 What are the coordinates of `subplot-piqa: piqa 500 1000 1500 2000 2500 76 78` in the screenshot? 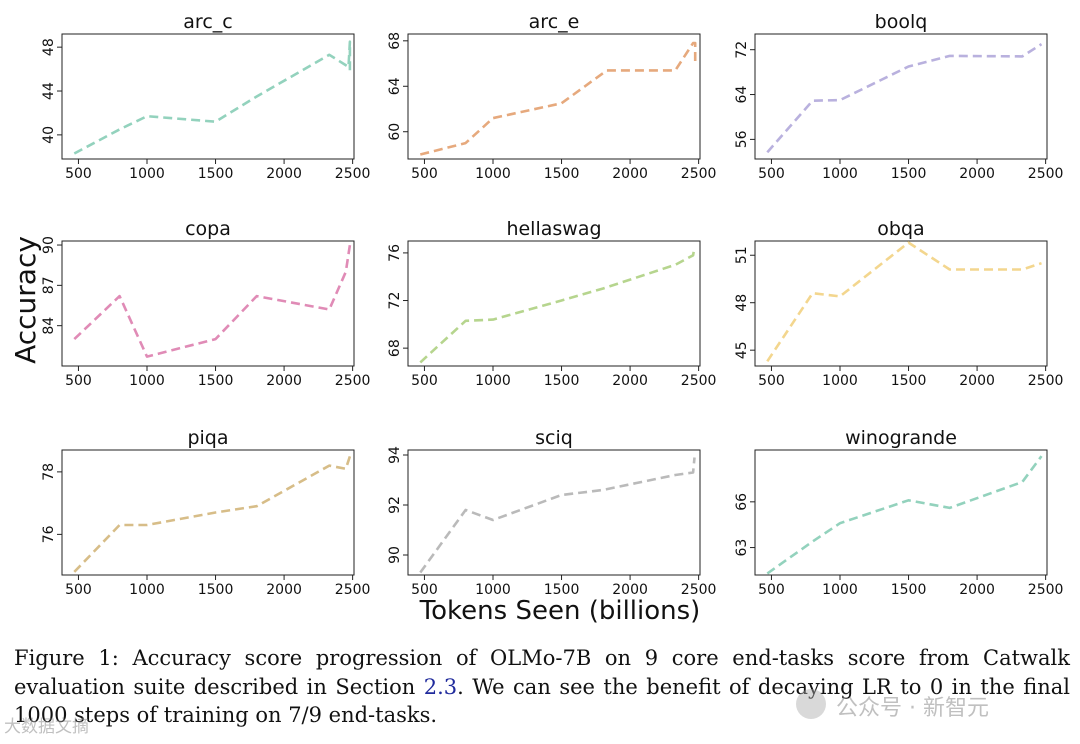 It's located at (205, 512).